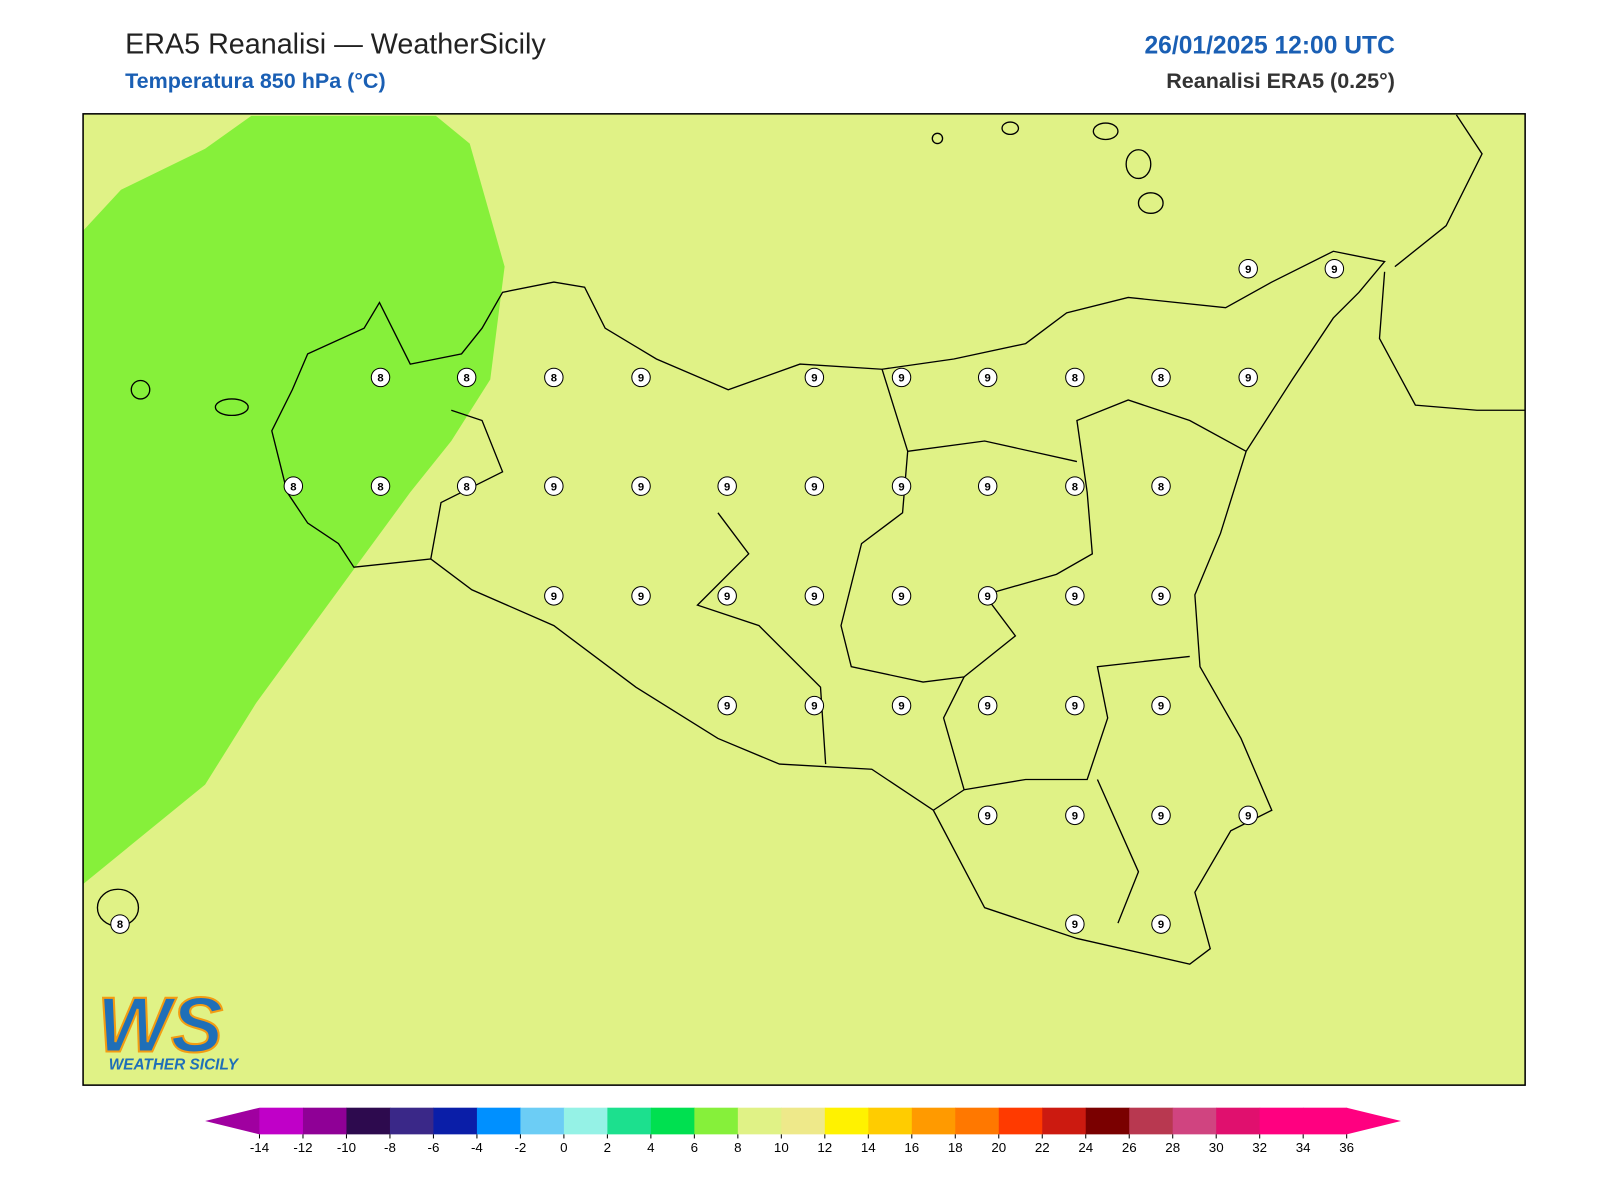 The height and width of the screenshot is (1200, 1600). I want to click on colorbar-tick-label: 20, so click(998, 1147).